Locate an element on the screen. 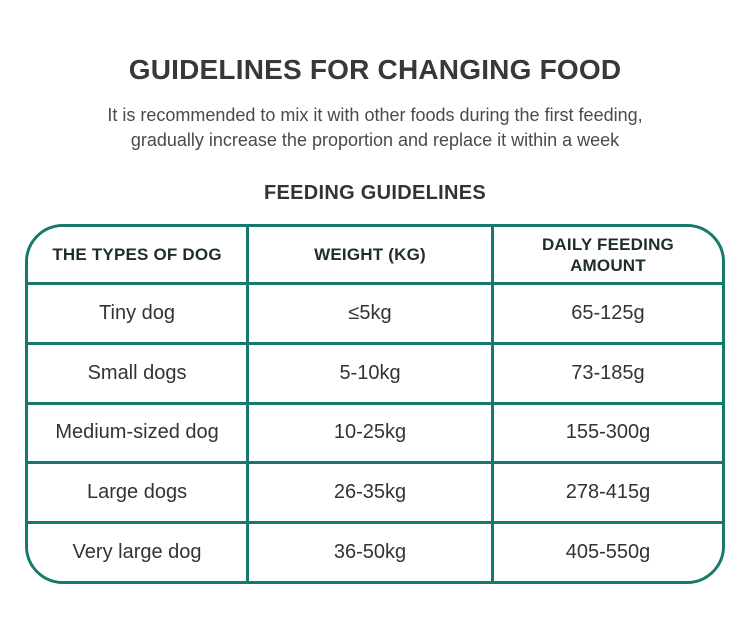 This screenshot has width=750, height=634. table-row-very-large-dog-amount: 405-550g is located at coordinates (607, 551).